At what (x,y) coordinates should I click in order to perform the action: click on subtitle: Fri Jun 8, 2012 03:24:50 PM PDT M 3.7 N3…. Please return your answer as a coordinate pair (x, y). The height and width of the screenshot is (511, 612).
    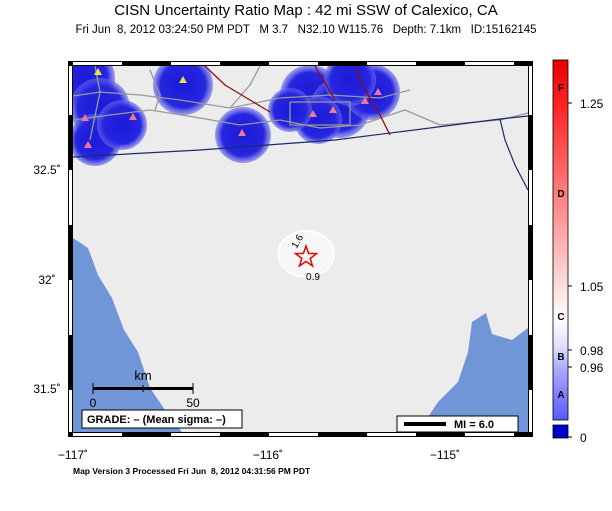
    Looking at the image, I should click on (305, 30).